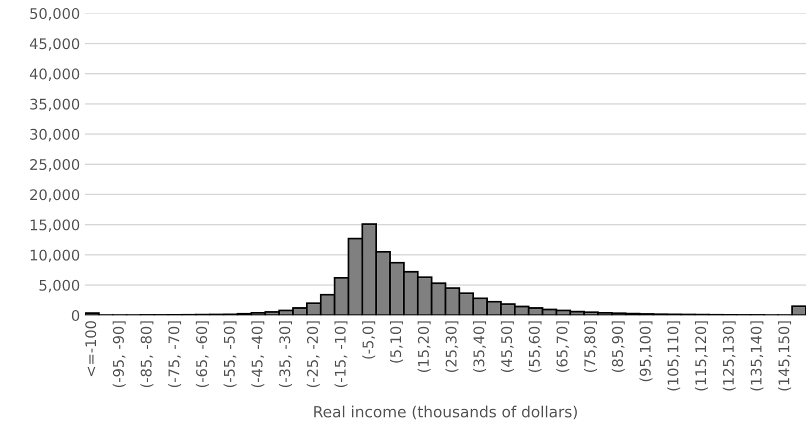  I want to click on x-tick-label: (85,90], so click(618, 346).